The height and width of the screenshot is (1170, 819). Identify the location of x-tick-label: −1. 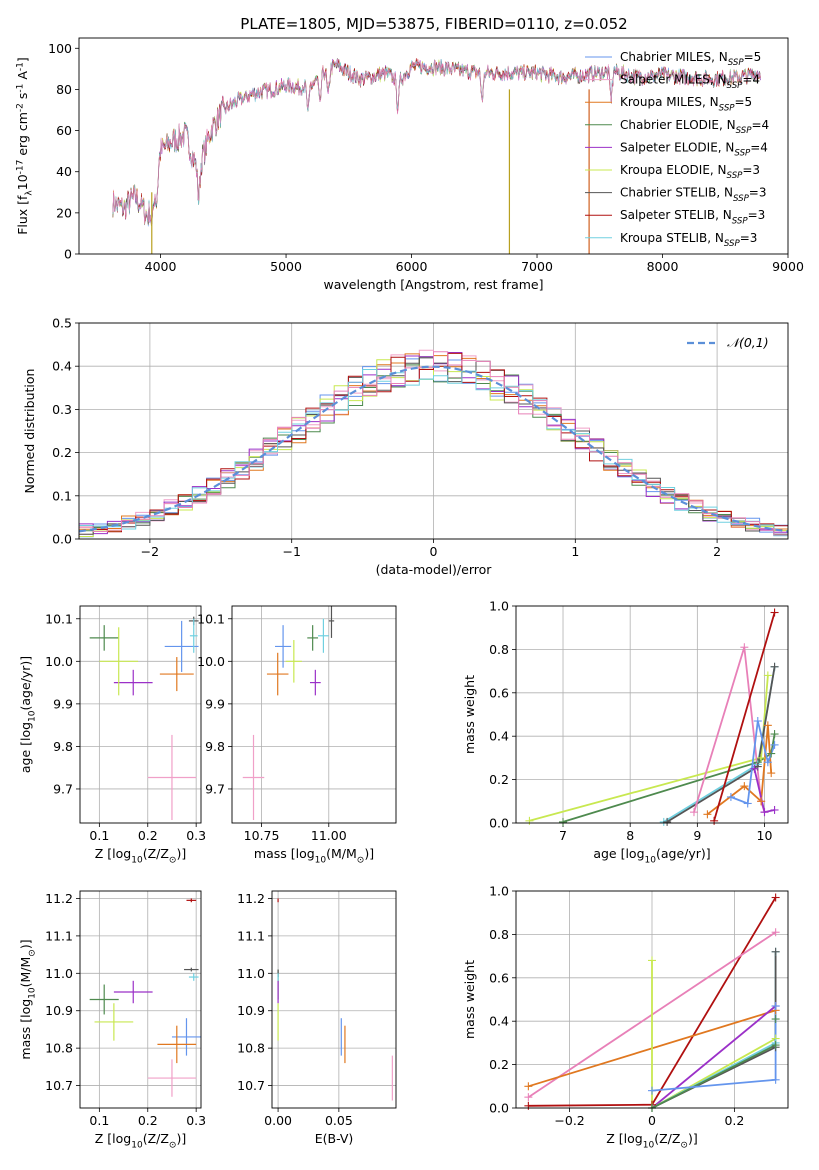
(291, 551).